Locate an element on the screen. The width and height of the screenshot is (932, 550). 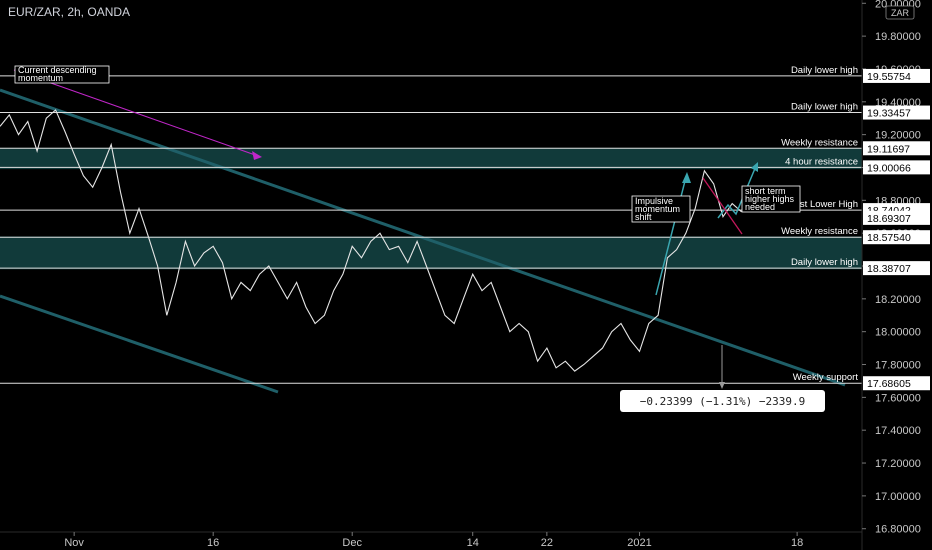
x-tick-label: 18 is located at coordinates (797, 543).